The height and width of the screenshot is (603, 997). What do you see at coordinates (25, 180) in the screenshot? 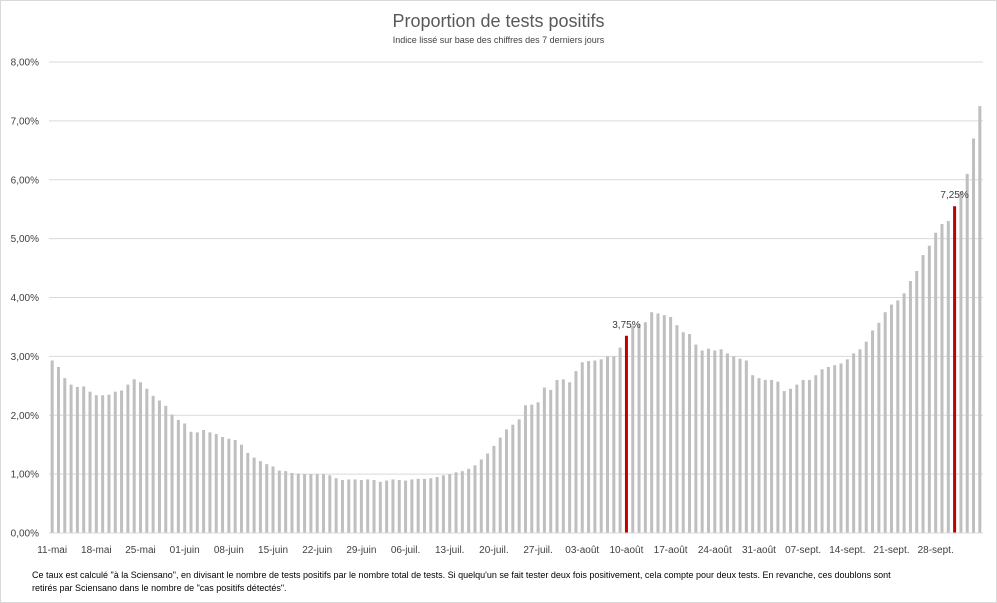
I see `y-tick-label: 6,00%` at bounding box center [25, 180].